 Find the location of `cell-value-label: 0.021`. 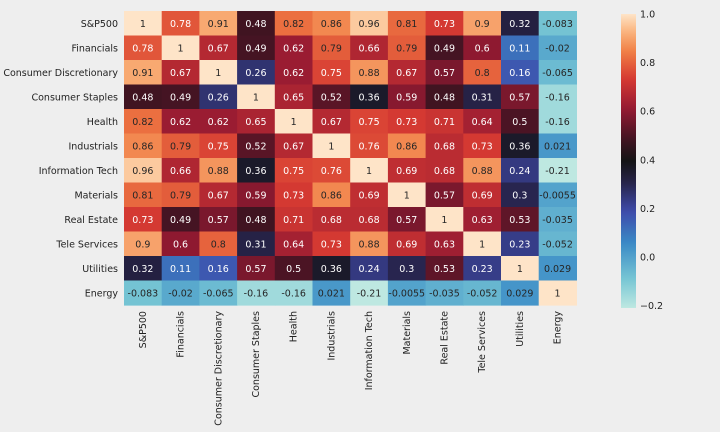

cell-value-label: 0.021 is located at coordinates (331, 293).